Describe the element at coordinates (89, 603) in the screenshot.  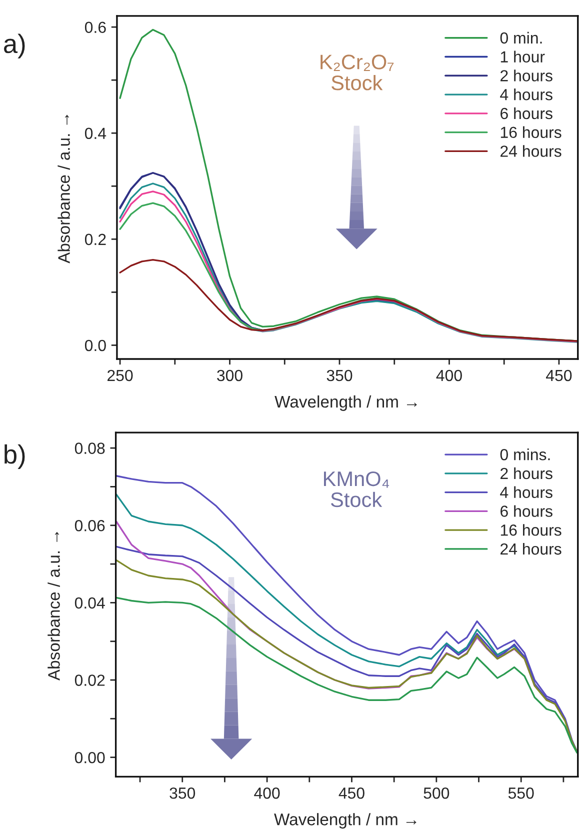
I see `y-tick-label: 0.04` at that location.